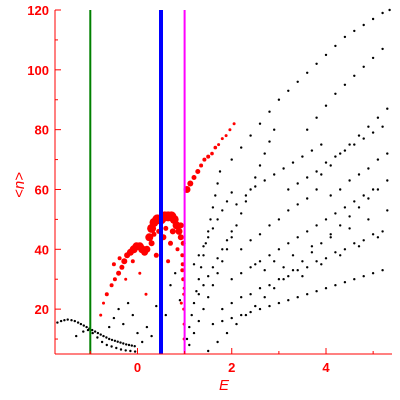  I want to click on x-tick-label: 2, so click(231, 367).